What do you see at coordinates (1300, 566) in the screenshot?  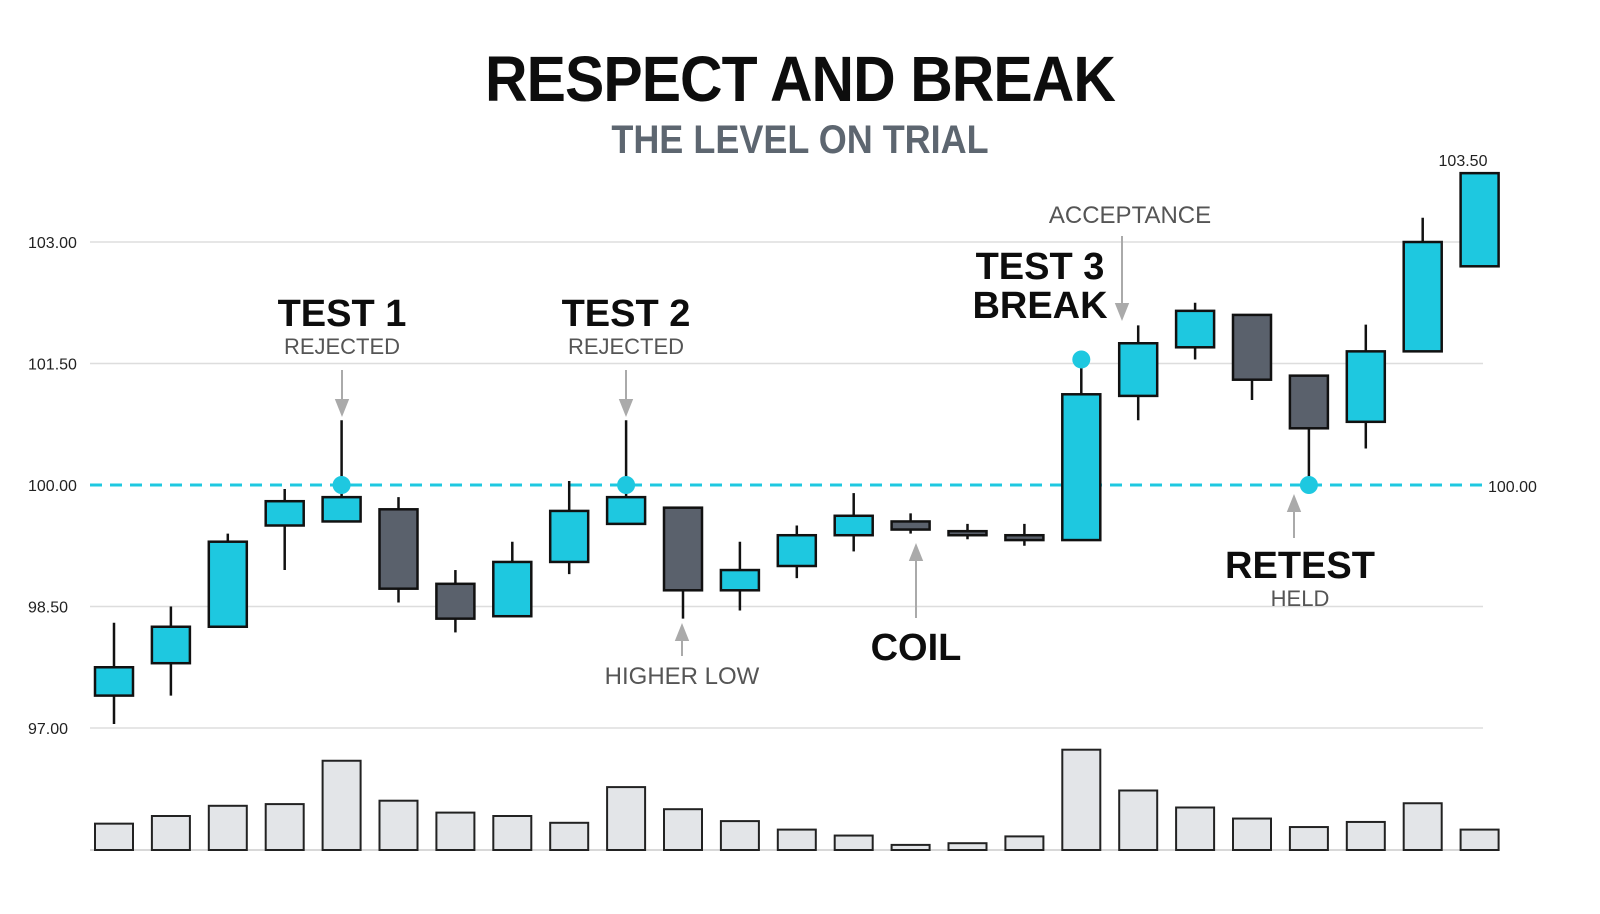 I see `retest-title: RETEST` at bounding box center [1300, 566].